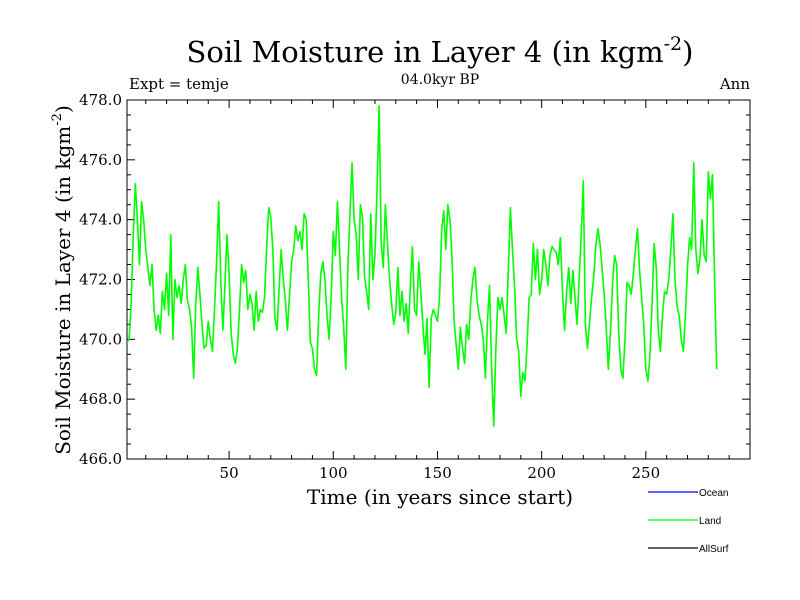  I want to click on y-axis-label-main: Soil Moisture in Layer 4 (in kgm, so click(63, 290).